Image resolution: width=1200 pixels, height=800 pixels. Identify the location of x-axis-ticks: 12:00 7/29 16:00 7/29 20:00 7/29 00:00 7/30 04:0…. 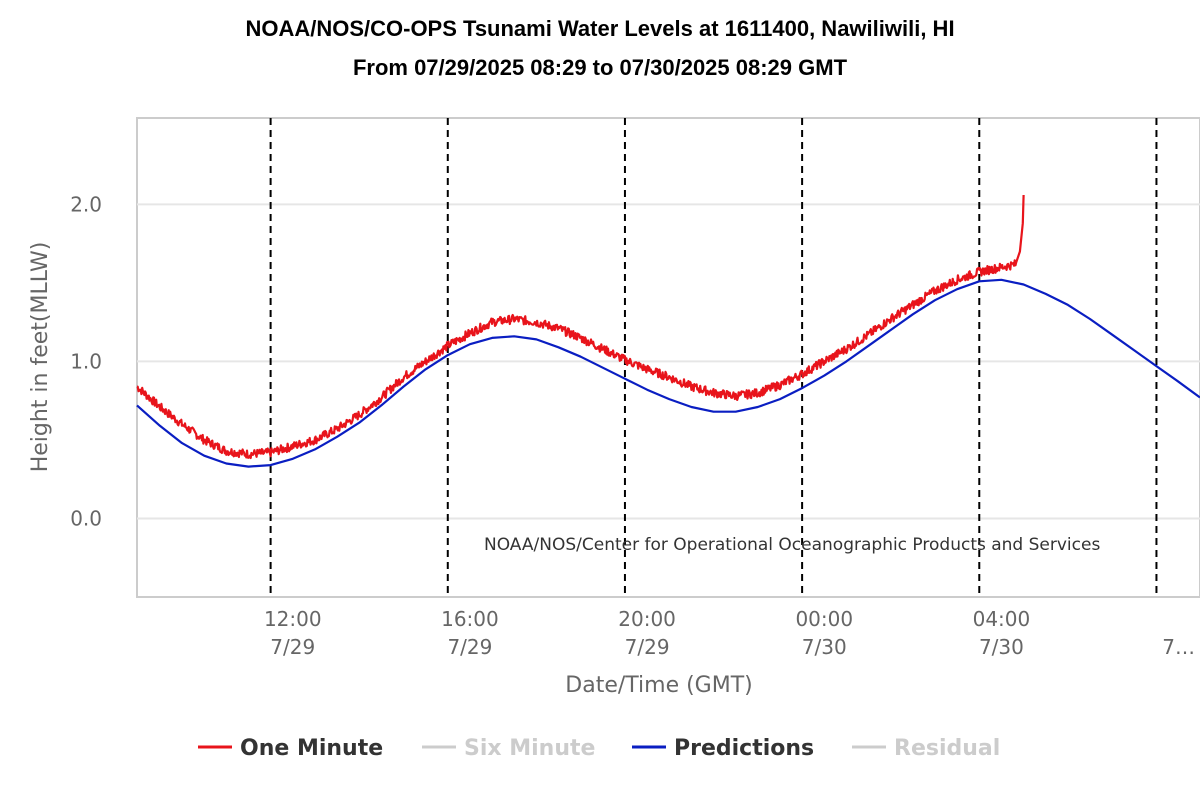
(729, 633).